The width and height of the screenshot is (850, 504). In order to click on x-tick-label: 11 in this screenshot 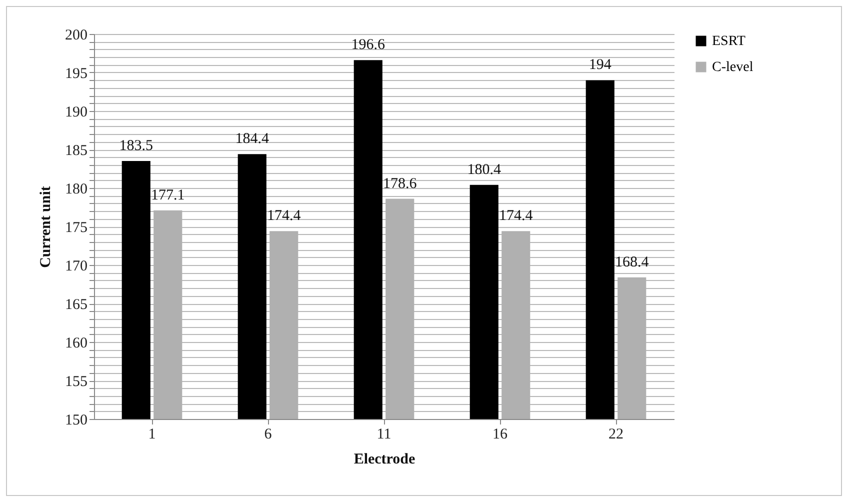, I will do `click(384, 434)`.